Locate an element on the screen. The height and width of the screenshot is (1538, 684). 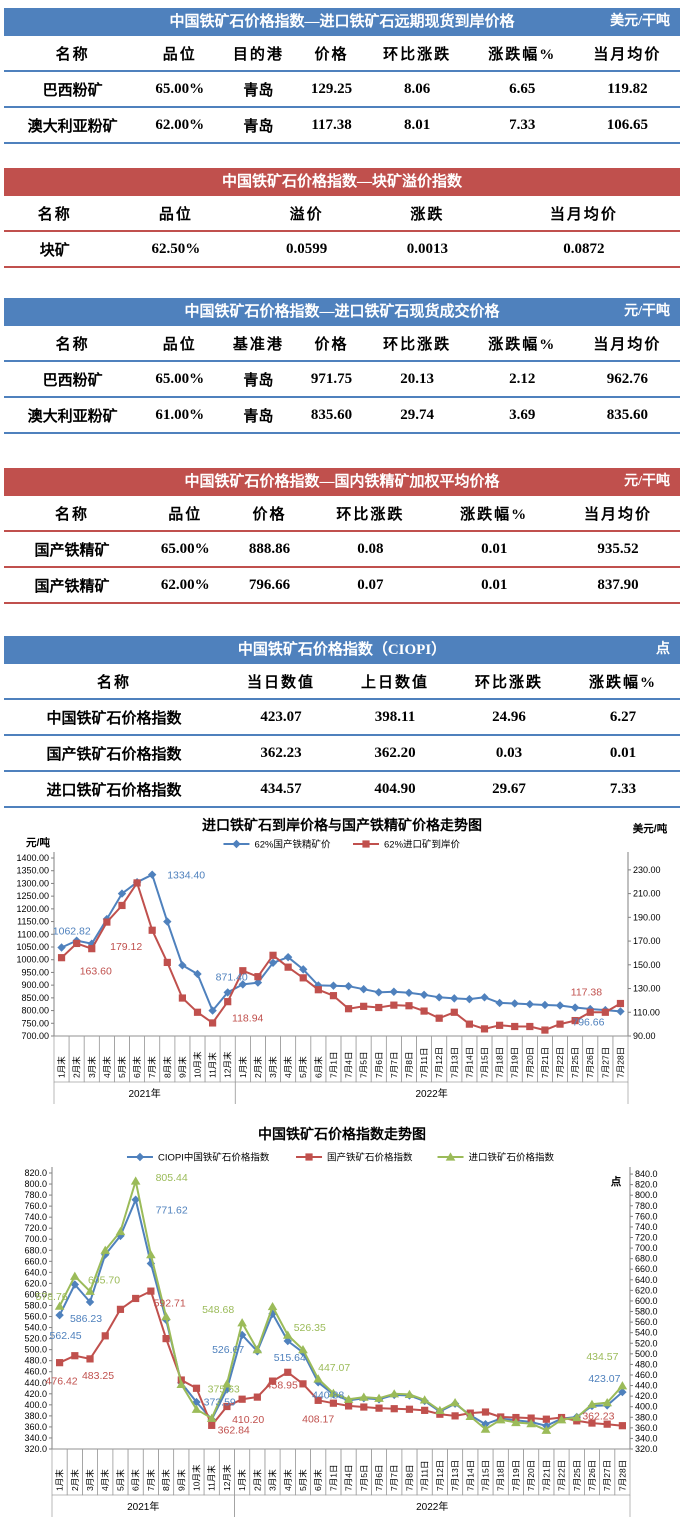
legend-label: 62%国产铁精矿价 is located at coordinates (292, 845).